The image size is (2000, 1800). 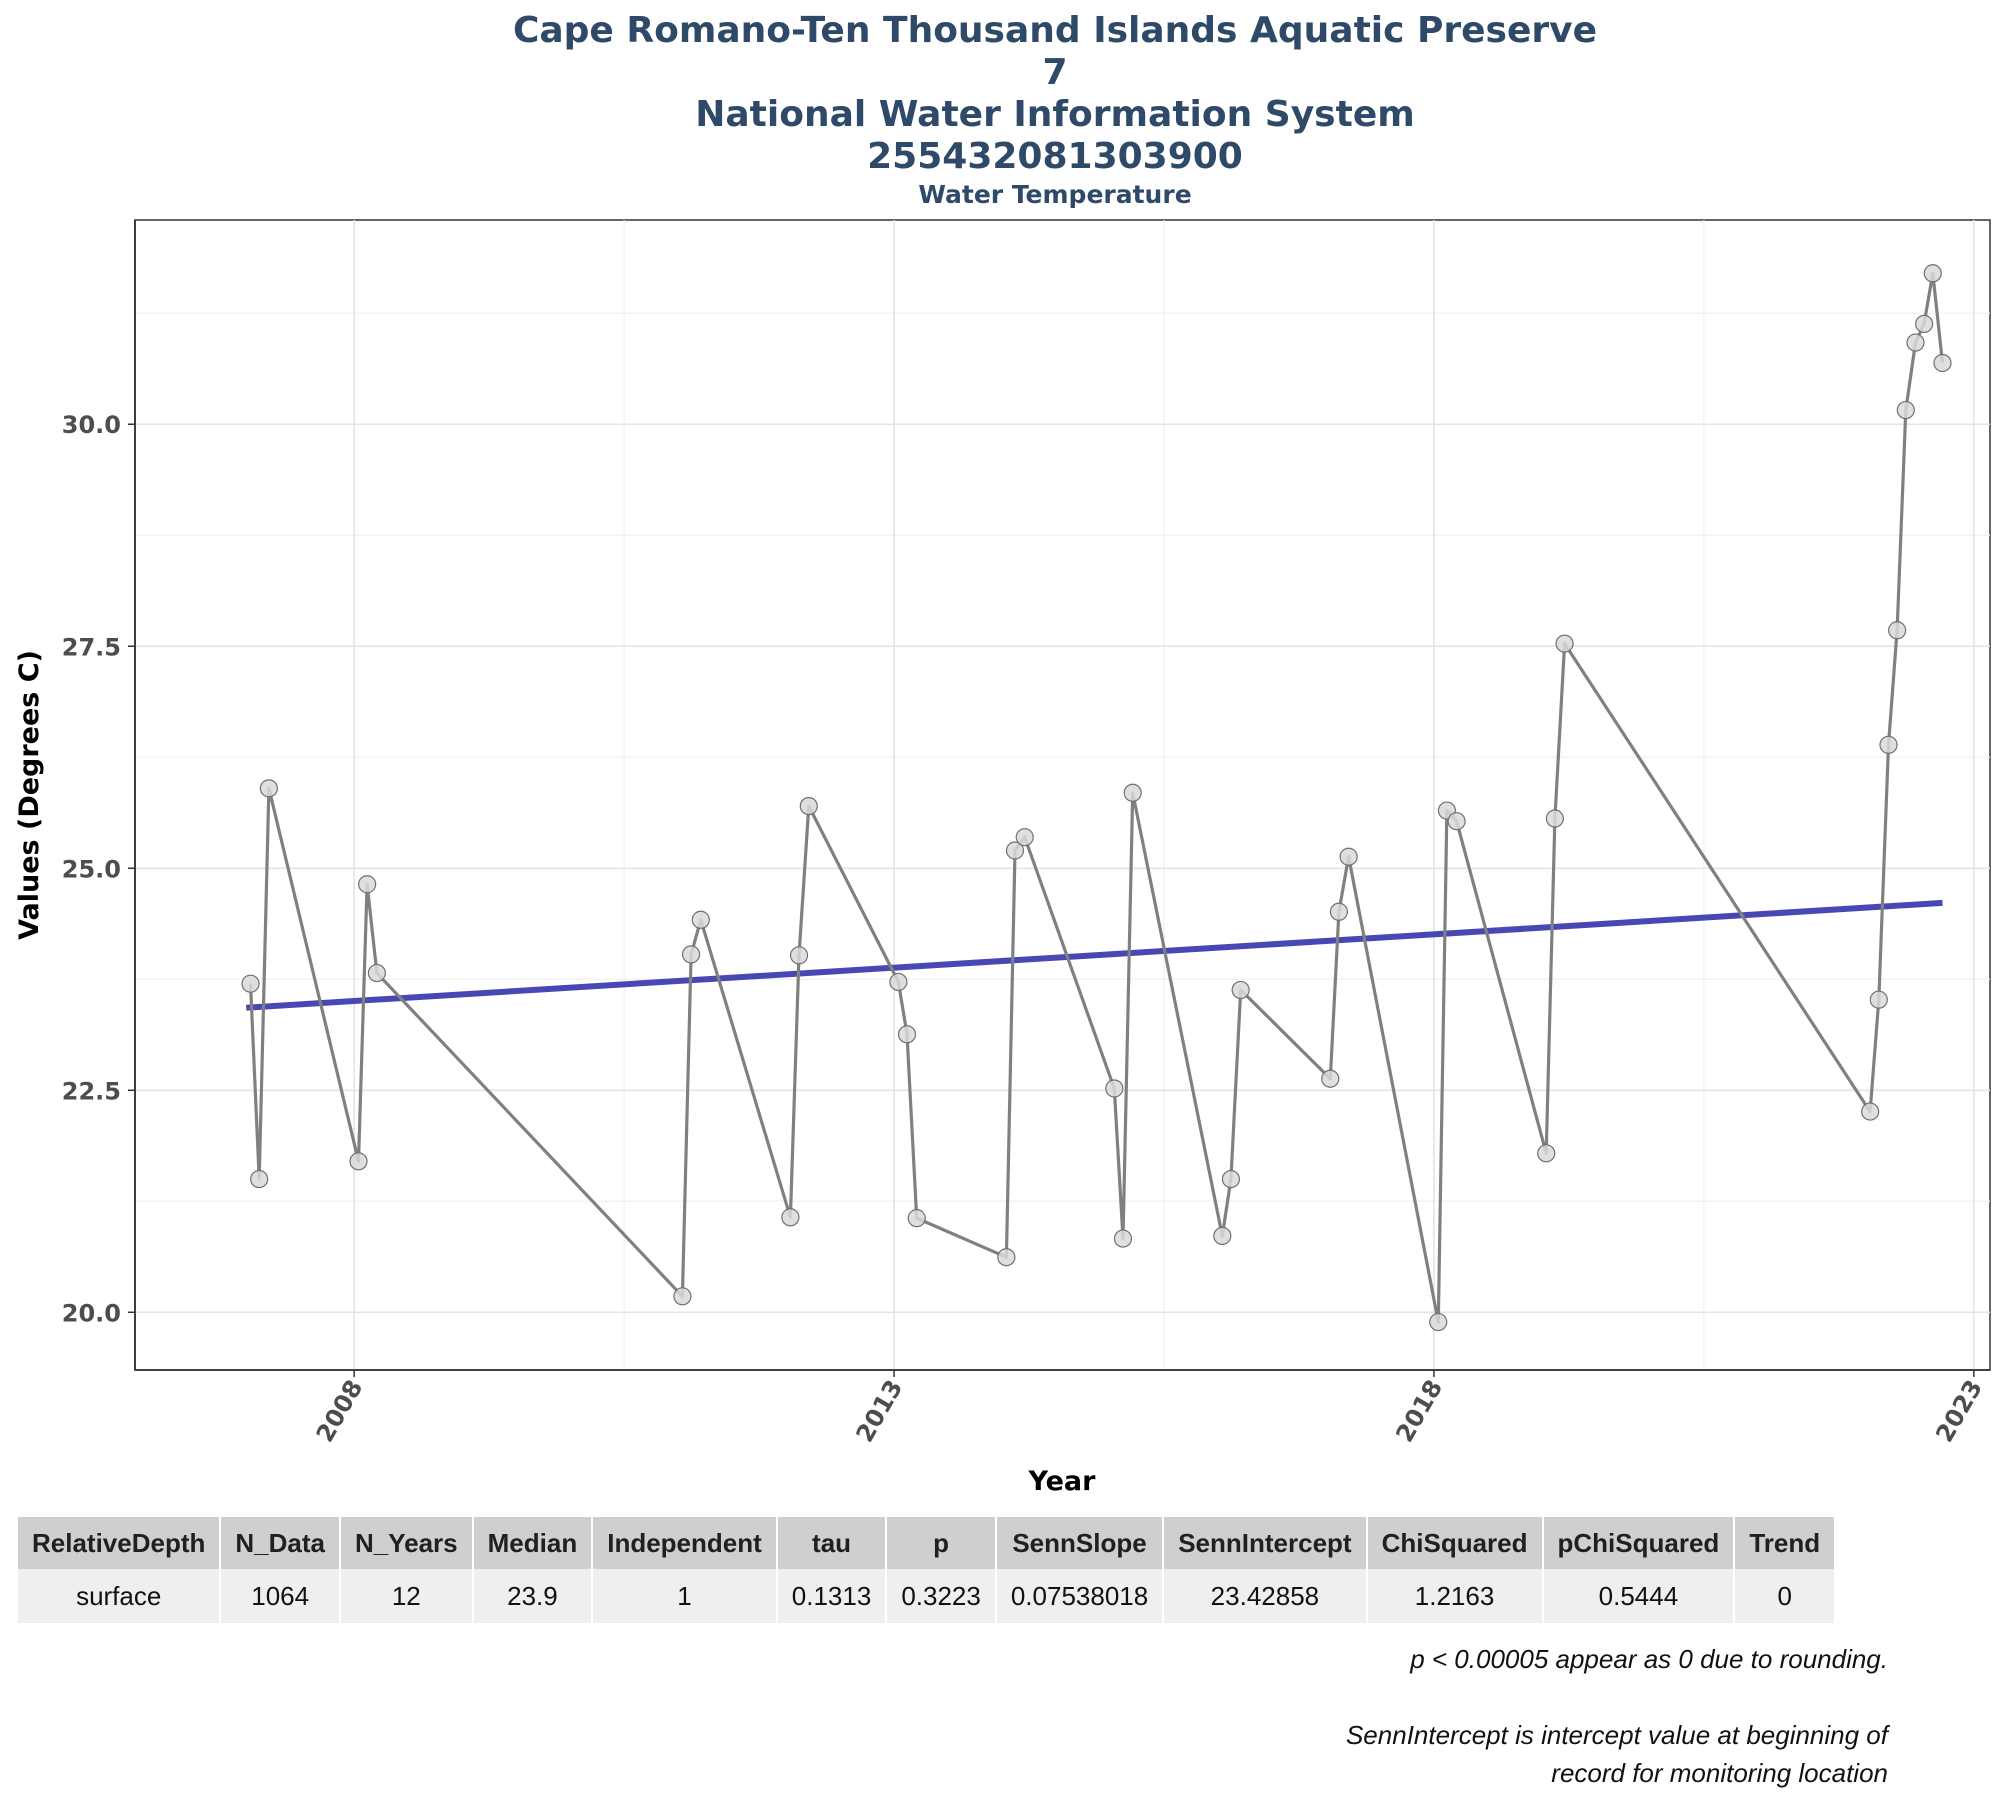 I want to click on table-cell: 1, so click(x=684, y=1596).